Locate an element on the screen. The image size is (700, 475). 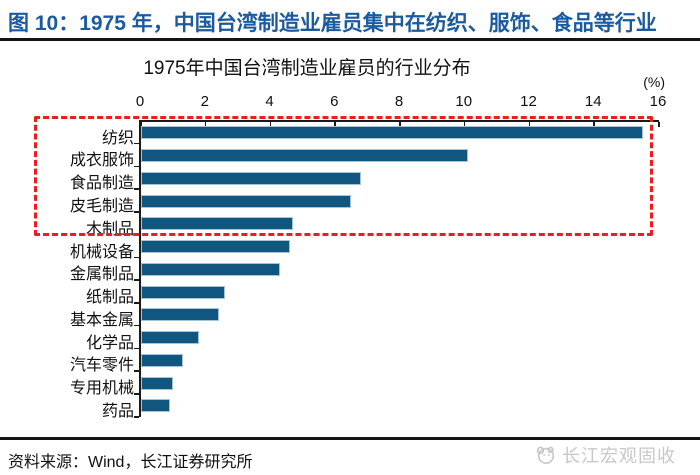
category-label: 成衣服饰 is located at coordinates (101, 161).